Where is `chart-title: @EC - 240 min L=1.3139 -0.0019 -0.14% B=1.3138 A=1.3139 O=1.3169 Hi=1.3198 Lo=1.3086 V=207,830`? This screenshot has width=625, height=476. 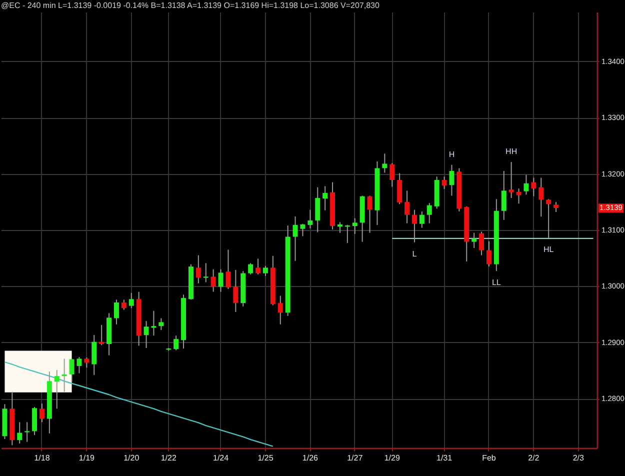
chart-title: @EC - 240 min L=1.3139 -0.0019 -0.14% B=1.3138 A=1.3139 O=1.3169 Hi=1.3198 Lo=1.3086 V=207,830 is located at coordinates (190, 5).